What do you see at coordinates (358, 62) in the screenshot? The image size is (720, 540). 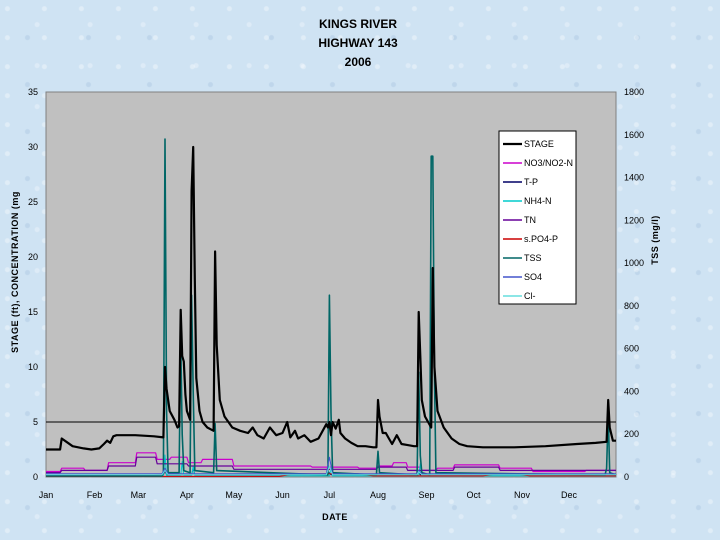 I see `chart-title-line-3: 2006` at bounding box center [358, 62].